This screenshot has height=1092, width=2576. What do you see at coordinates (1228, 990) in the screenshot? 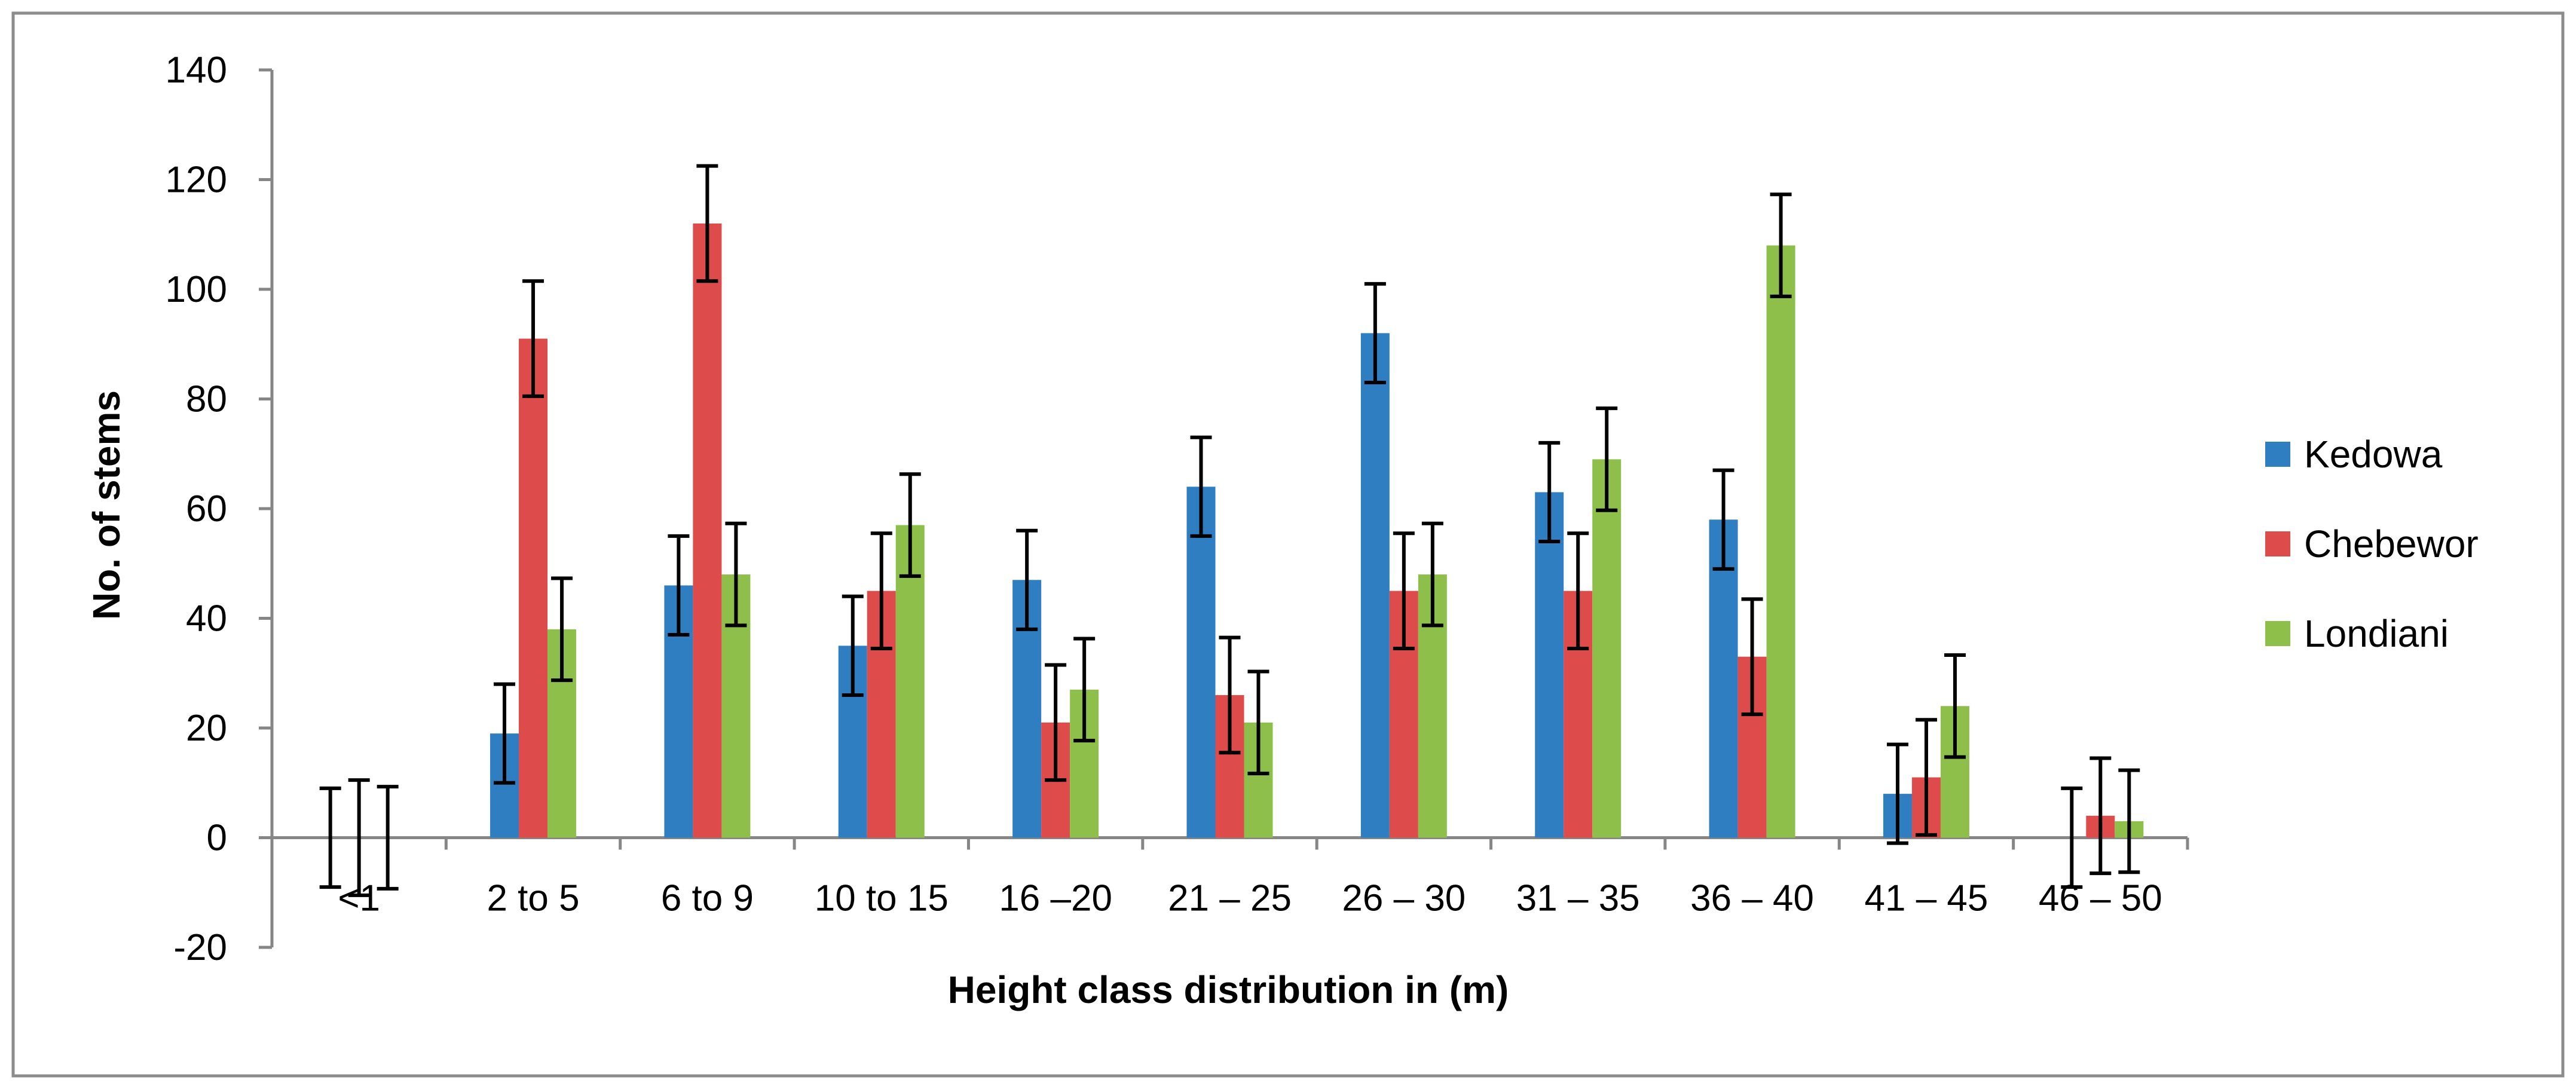
I see `x-axis-title: Height class distribution in (m)` at bounding box center [1228, 990].